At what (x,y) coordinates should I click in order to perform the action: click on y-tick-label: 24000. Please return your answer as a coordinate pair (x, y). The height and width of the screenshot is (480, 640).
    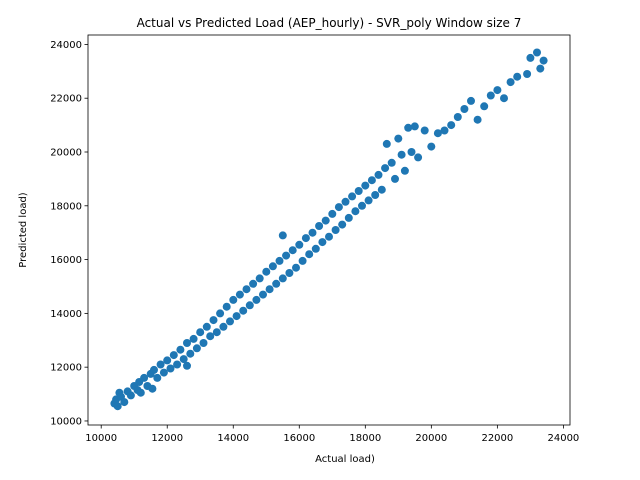
    Looking at the image, I should click on (66, 45).